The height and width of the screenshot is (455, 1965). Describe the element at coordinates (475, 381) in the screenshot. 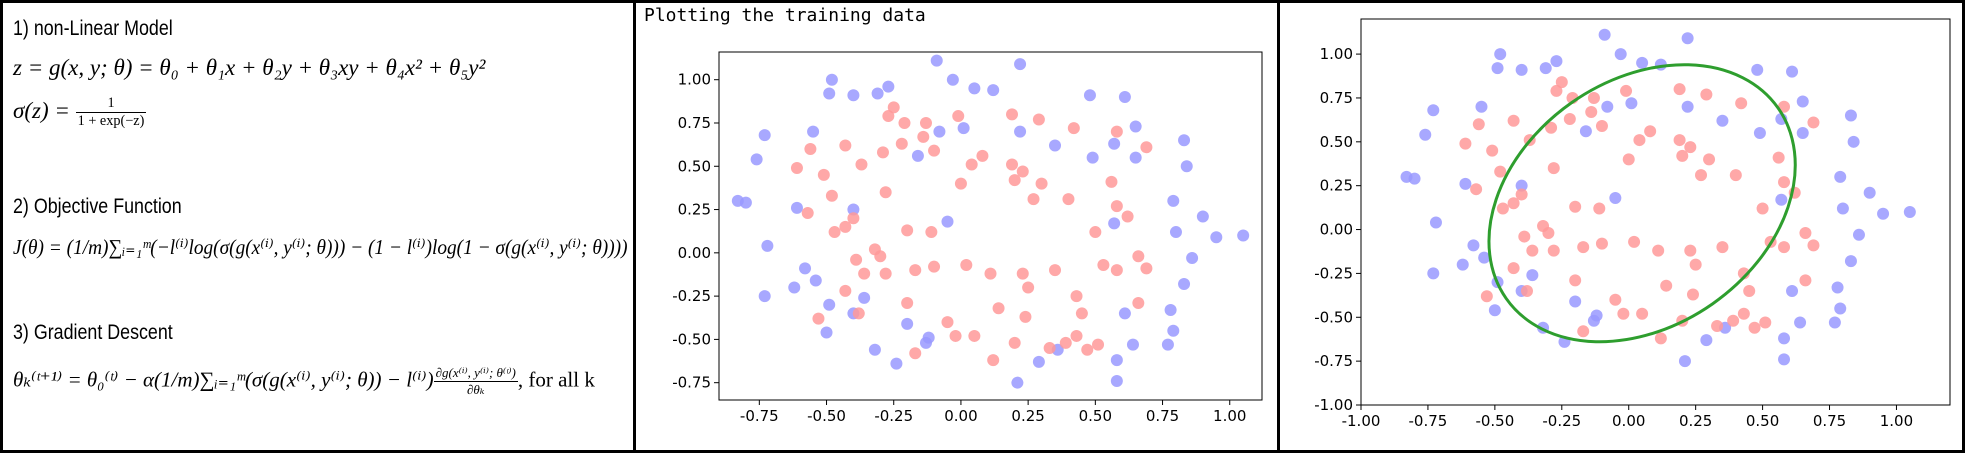

I see `gradient-fraction: ∂g(x⁽ⁱ⁾, y⁽ⁱ⁾; θ⁽ᵗ⁾) ∂θₖ` at that location.